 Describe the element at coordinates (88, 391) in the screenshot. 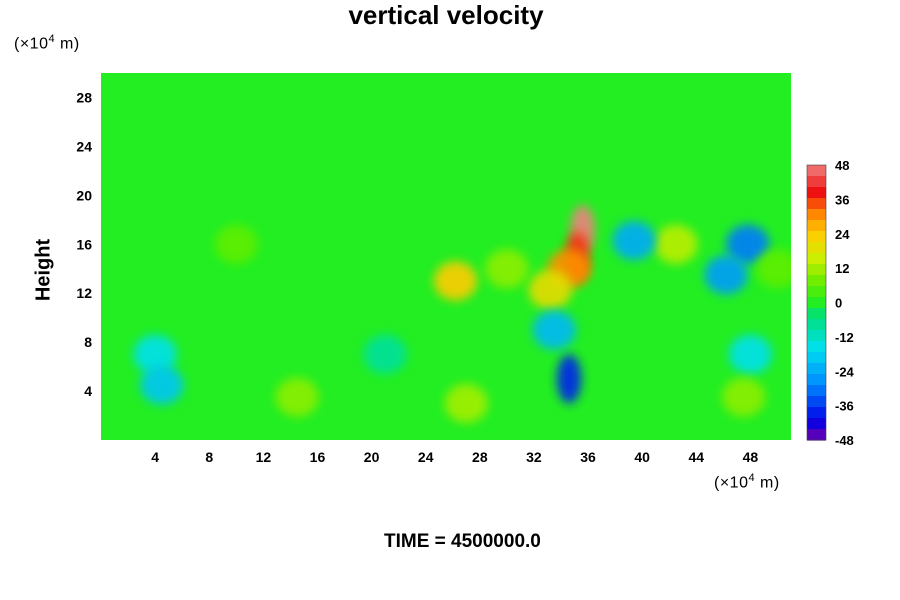

I see `y-tick-label: 4` at that location.